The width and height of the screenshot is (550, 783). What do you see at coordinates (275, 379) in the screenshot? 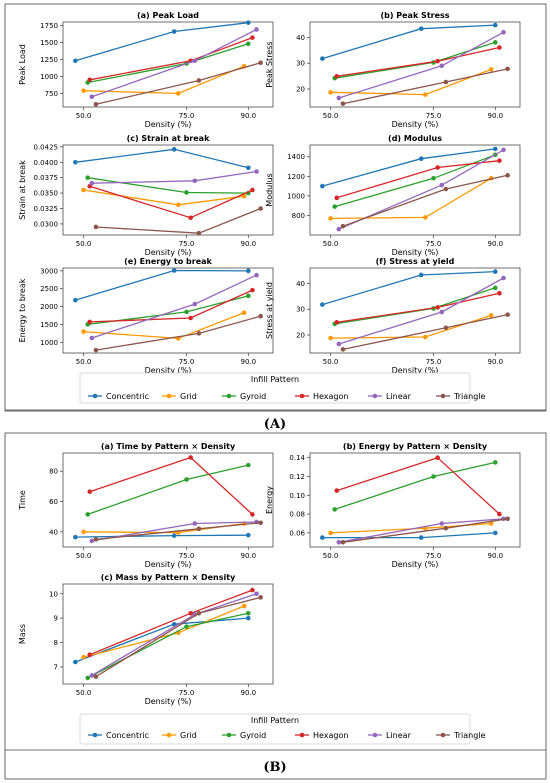
I see `legend-title: Infill Pattern` at bounding box center [275, 379].